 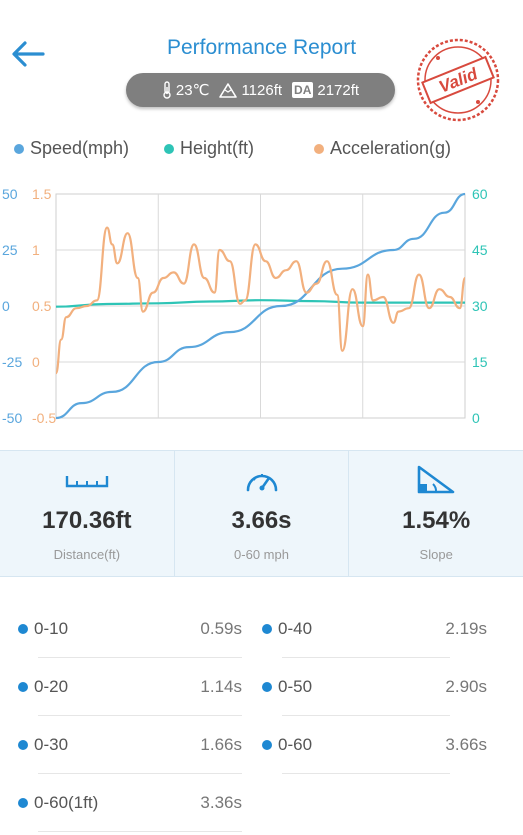 What do you see at coordinates (221, 802) in the screenshot?
I see `split-0-60-1ft-value: 3.36s` at bounding box center [221, 802].